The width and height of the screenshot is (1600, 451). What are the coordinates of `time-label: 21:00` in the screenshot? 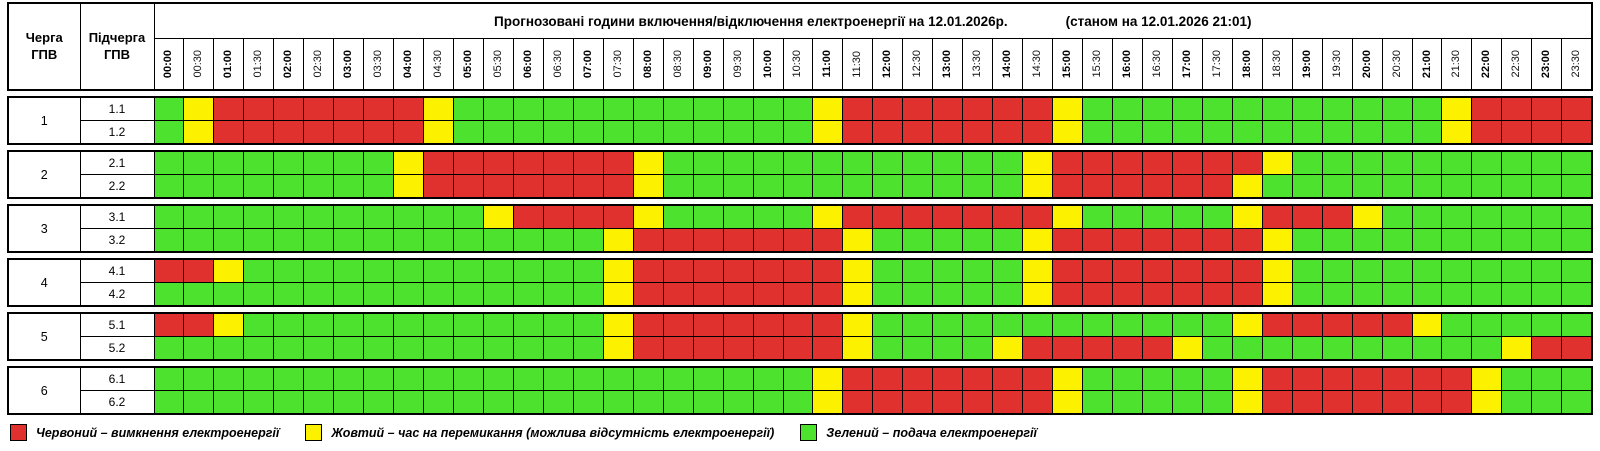 It's located at (1426, 64).